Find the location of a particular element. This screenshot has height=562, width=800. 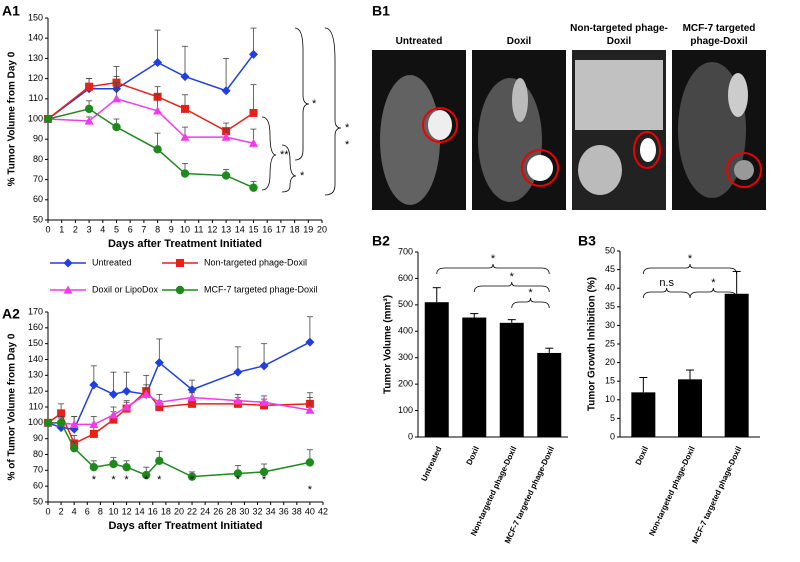

x-tick-label: 20 is located at coordinates (179, 511).